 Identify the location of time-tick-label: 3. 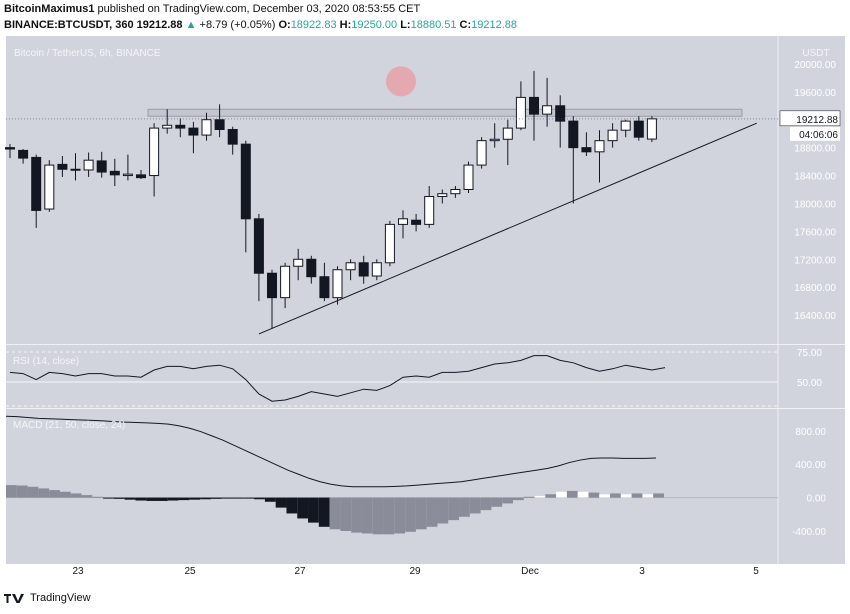
(642, 571).